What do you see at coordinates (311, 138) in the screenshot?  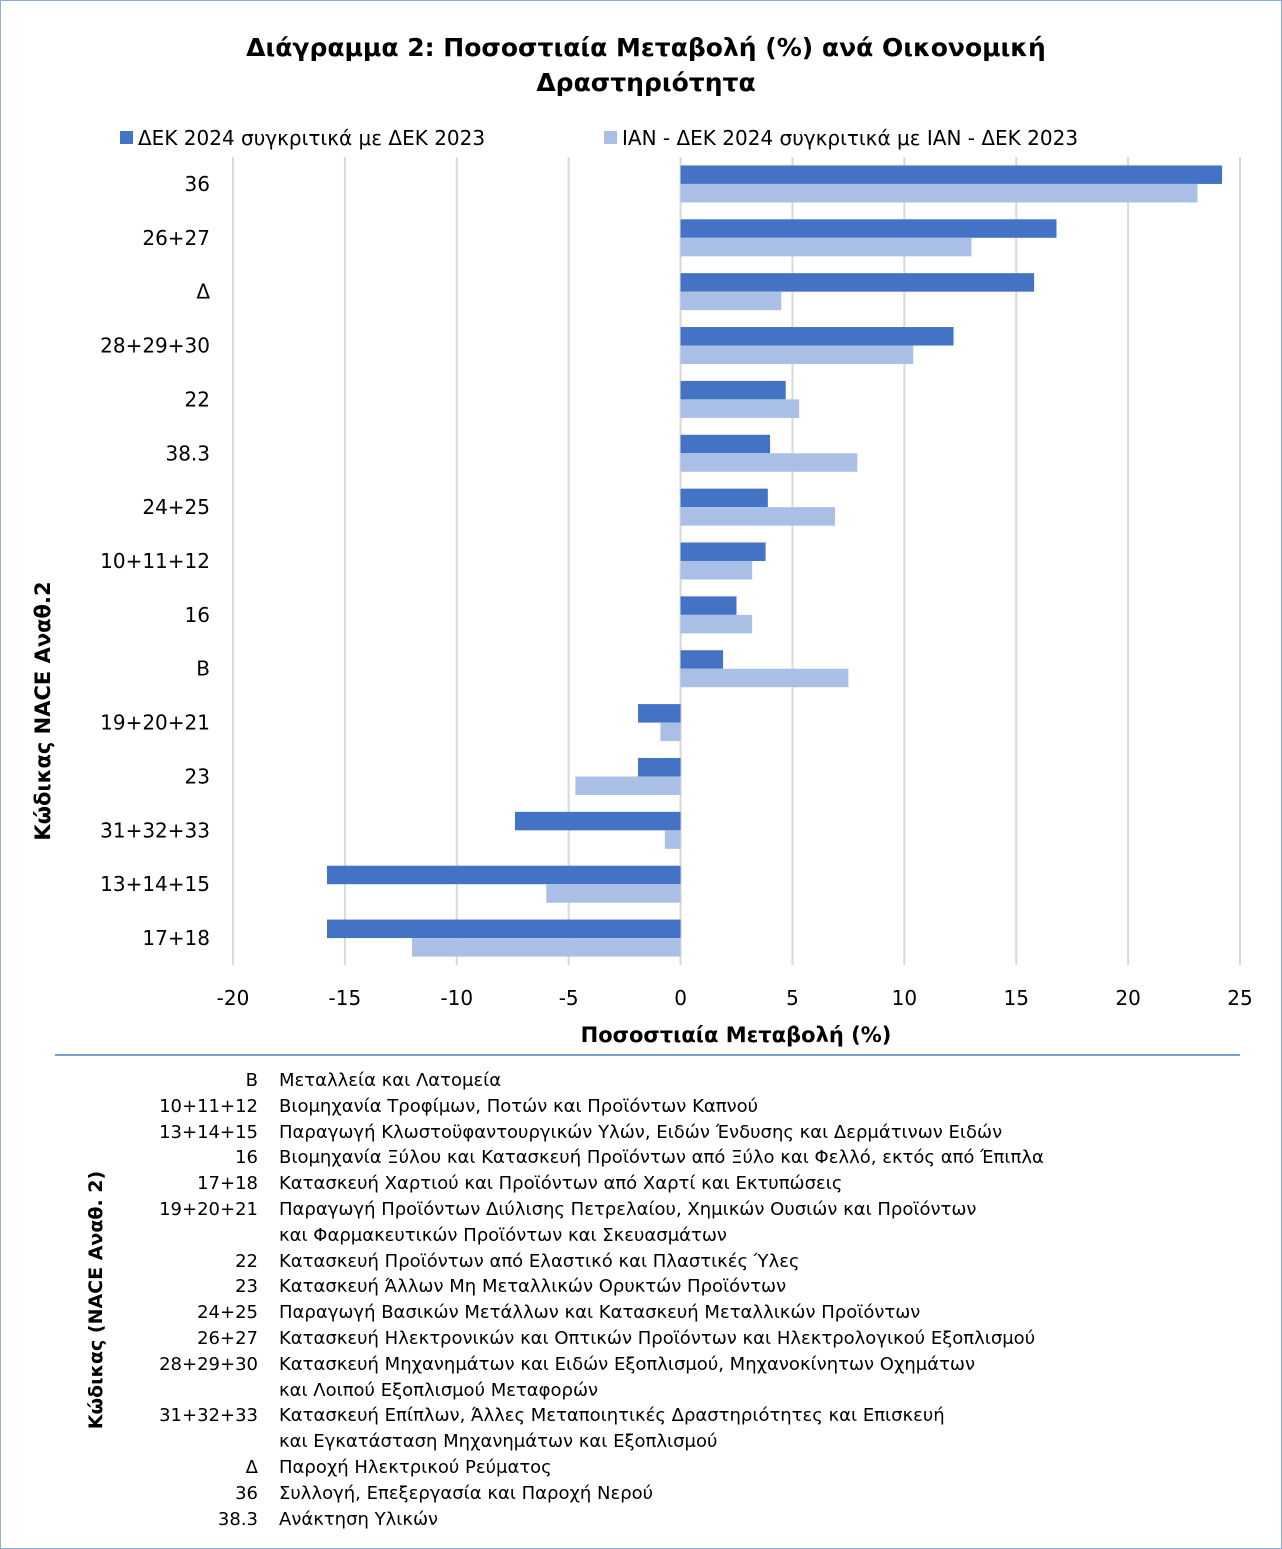 I see `legend-label-series-1: ΔΕΚ 2024 συγκριτικά με ΔΕΚ 2023` at bounding box center [311, 138].